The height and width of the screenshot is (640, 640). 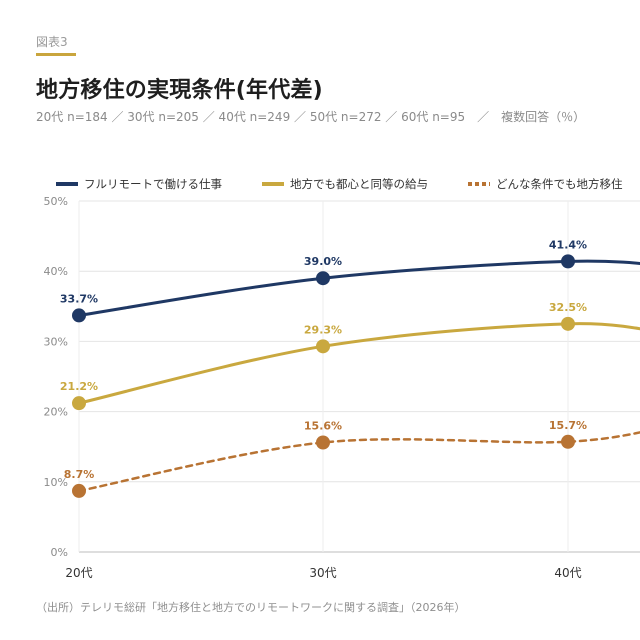 What do you see at coordinates (56, 271) in the screenshot?
I see `y-tick-label: 40%` at bounding box center [56, 271].